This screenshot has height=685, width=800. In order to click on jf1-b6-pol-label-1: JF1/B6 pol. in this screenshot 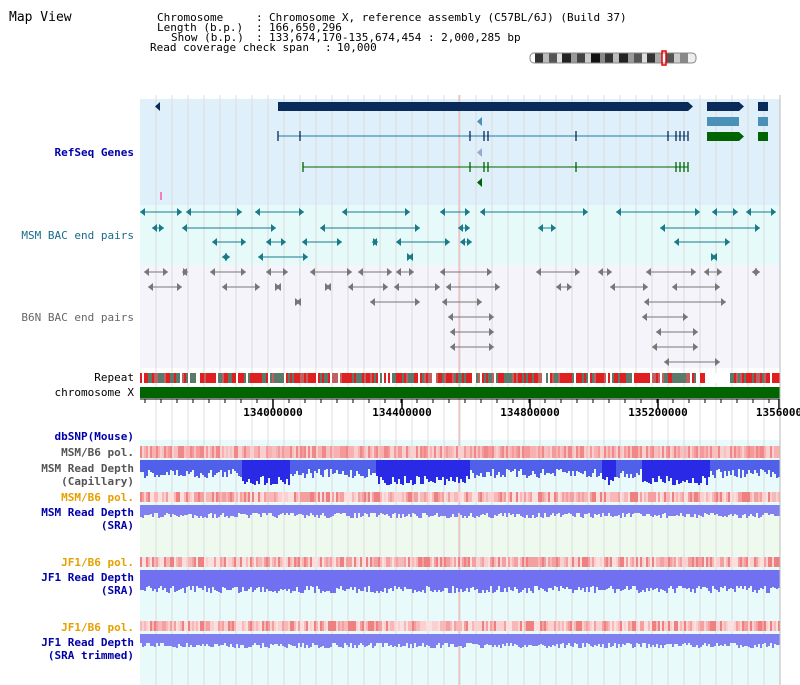, I will do `click(97, 562)`.